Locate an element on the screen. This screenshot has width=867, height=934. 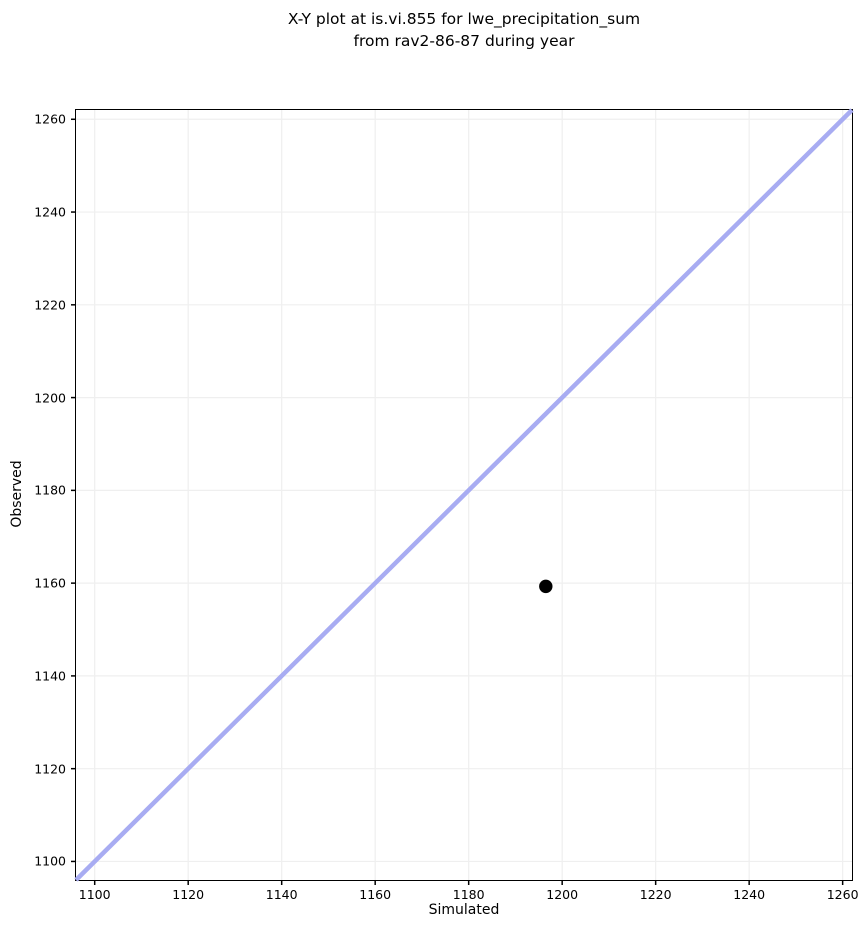
y-tick-label: 1100 is located at coordinates (50, 861).